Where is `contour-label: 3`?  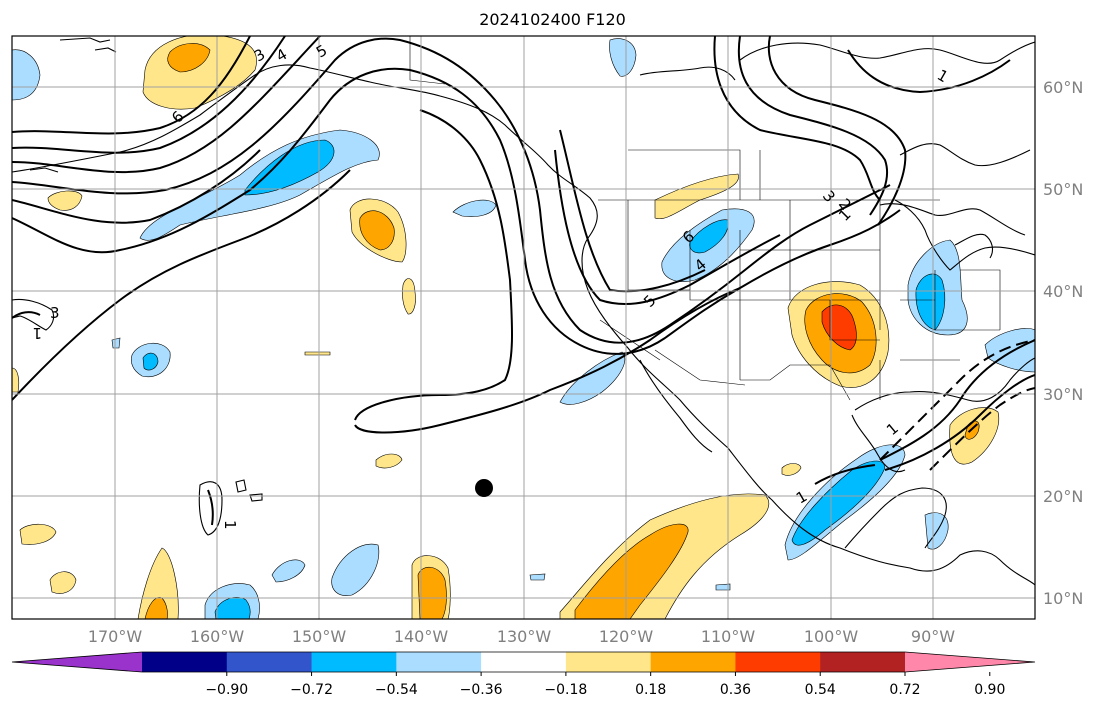 contour-label: 3 is located at coordinates (55, 313).